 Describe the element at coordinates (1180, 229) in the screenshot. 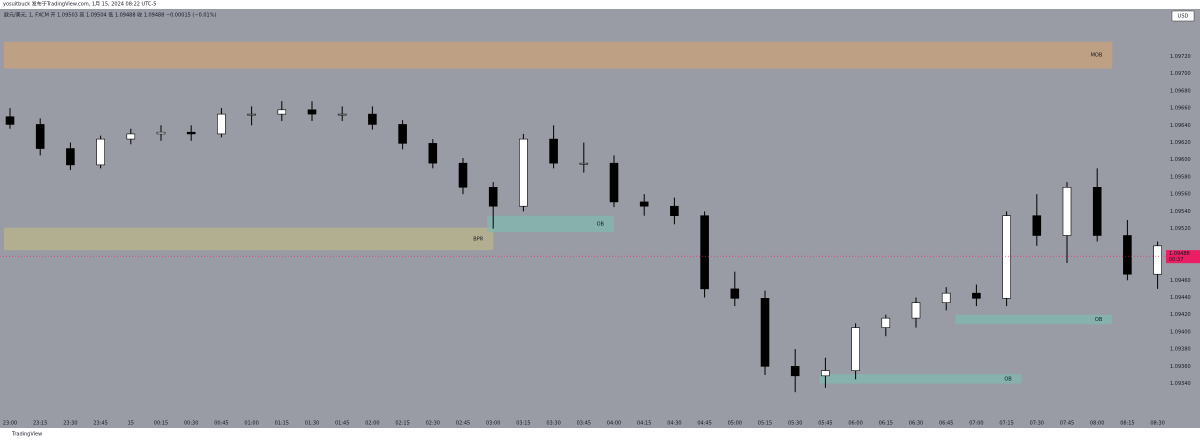

I see `y-tick-label: 1.09520` at that location.